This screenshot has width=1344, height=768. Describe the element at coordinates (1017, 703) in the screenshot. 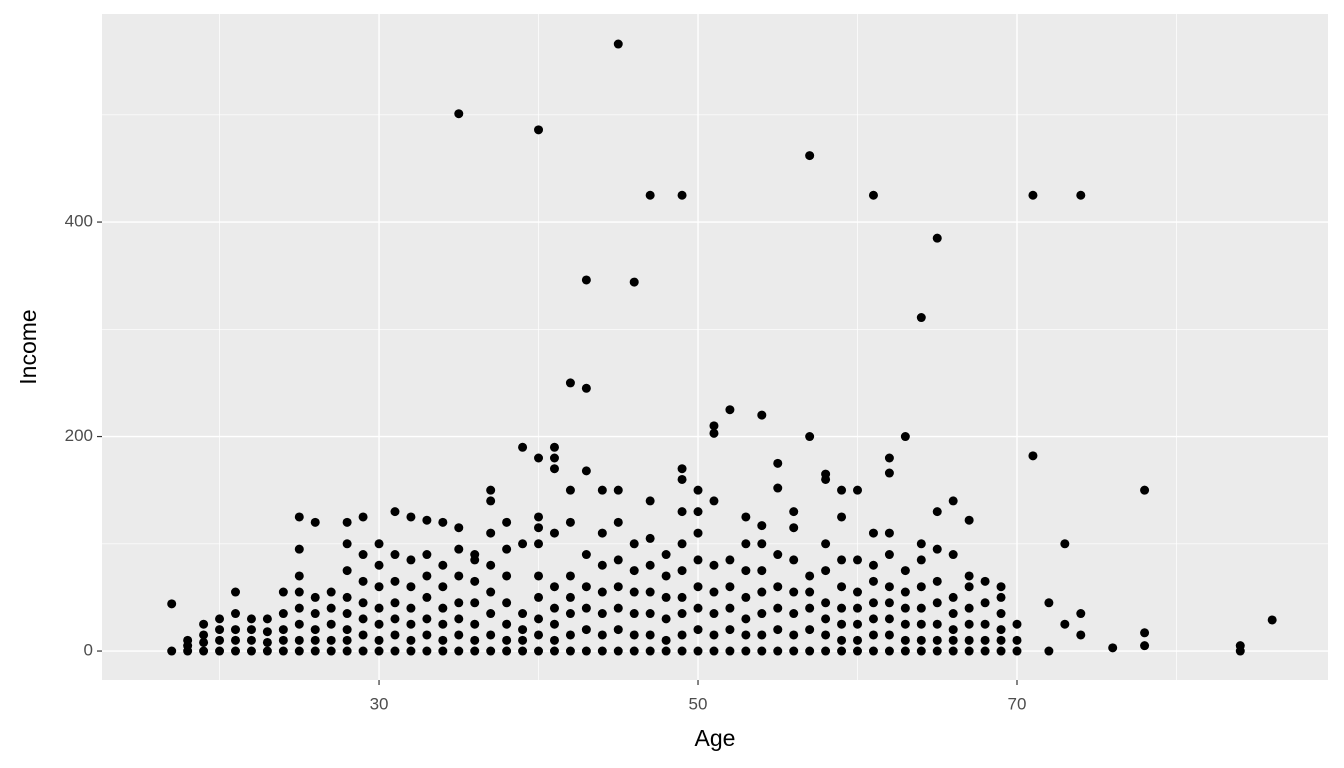

I see `x-tick-label: 70` at that location.